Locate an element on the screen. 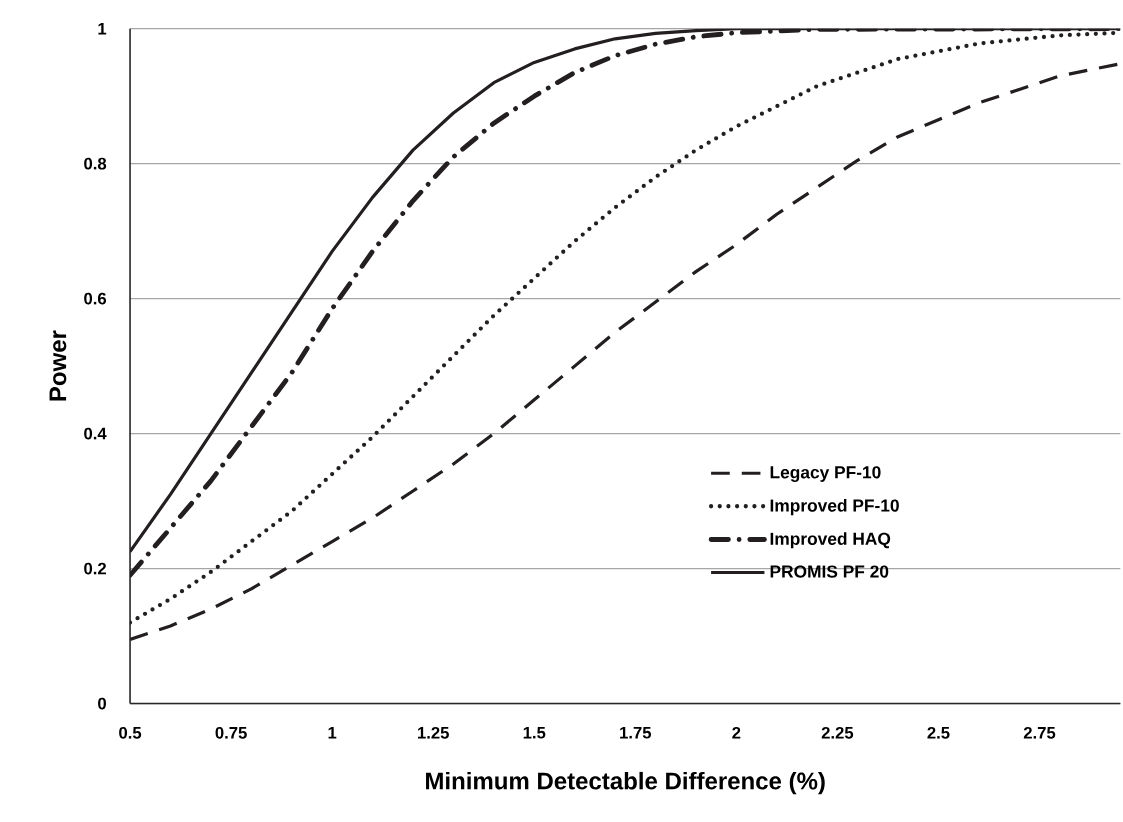 The image size is (1123, 822). x-tick-label: 2.5 is located at coordinates (938, 733).